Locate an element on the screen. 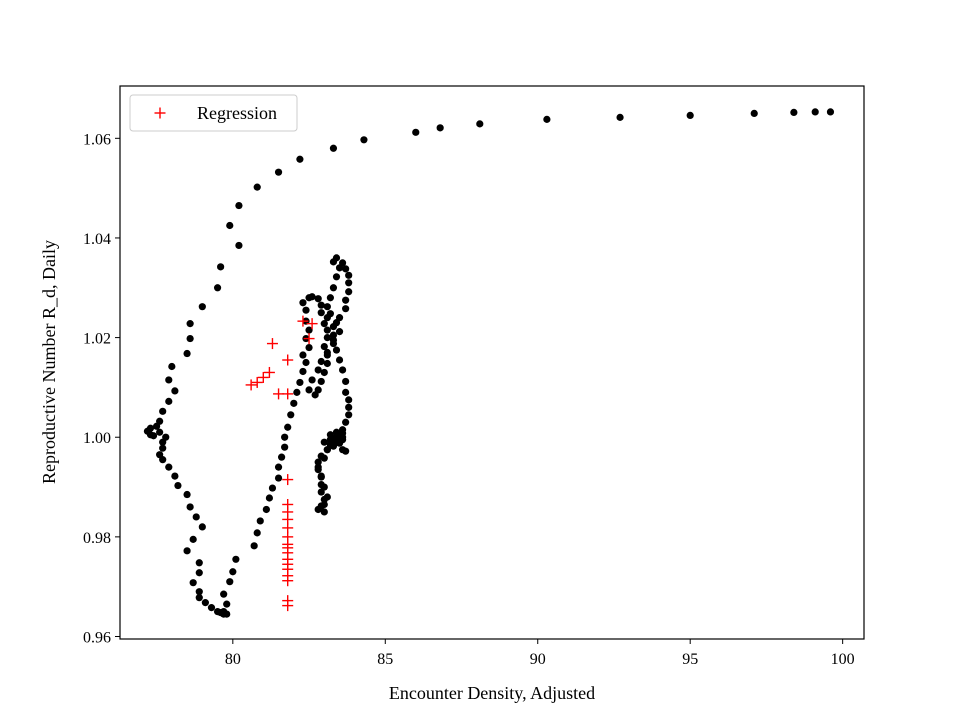  legend-marker-regression is located at coordinates (160, 113).